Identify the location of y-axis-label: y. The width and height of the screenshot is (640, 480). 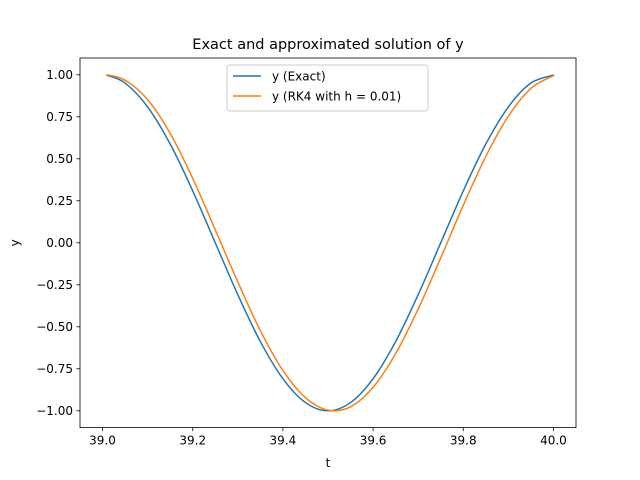
(15, 242).